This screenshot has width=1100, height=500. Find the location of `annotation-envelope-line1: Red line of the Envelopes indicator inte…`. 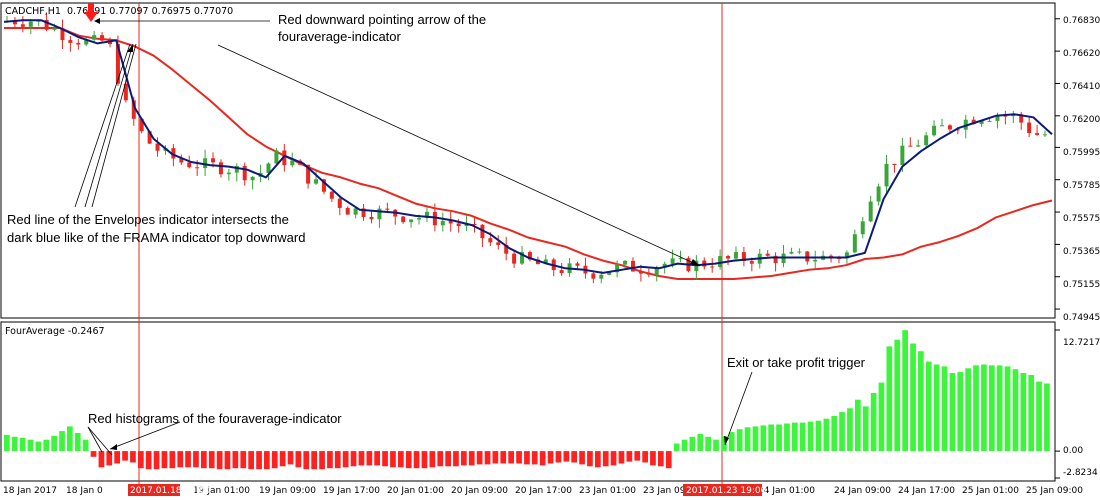

annotation-envelope-line1: Red line of the Envelopes indicator inte… is located at coordinates (148, 219).